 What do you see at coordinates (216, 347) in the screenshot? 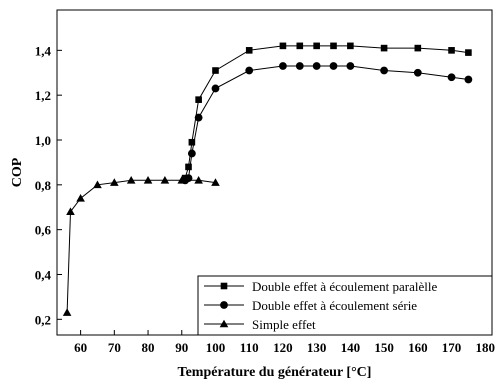
I see `x-tick-label: 100` at bounding box center [216, 347].